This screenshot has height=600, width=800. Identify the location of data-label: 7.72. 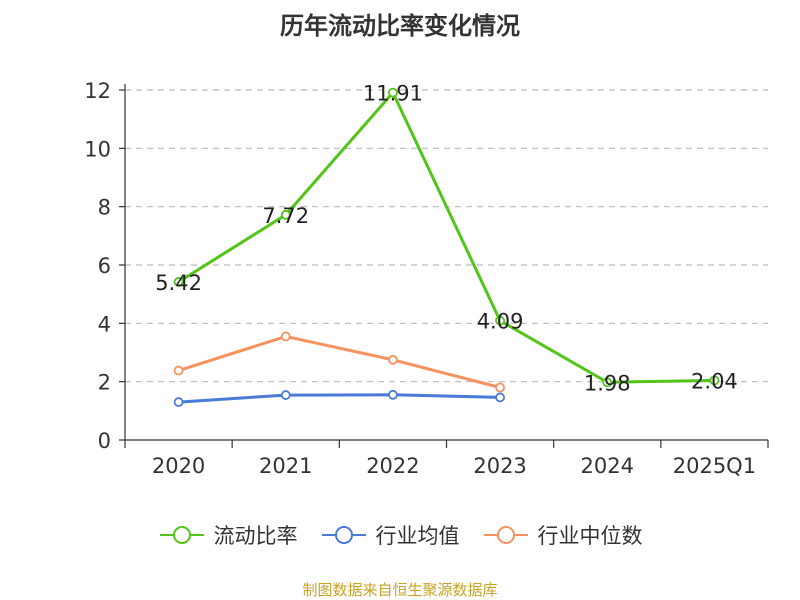
(285, 216).